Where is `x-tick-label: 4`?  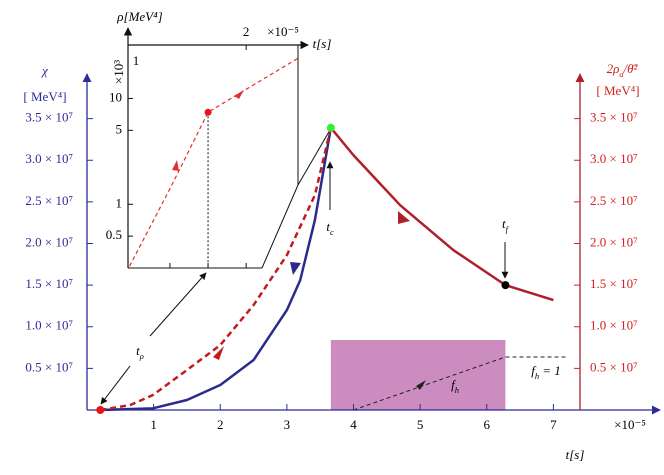 x-tick-label: 4 is located at coordinates (353, 424).